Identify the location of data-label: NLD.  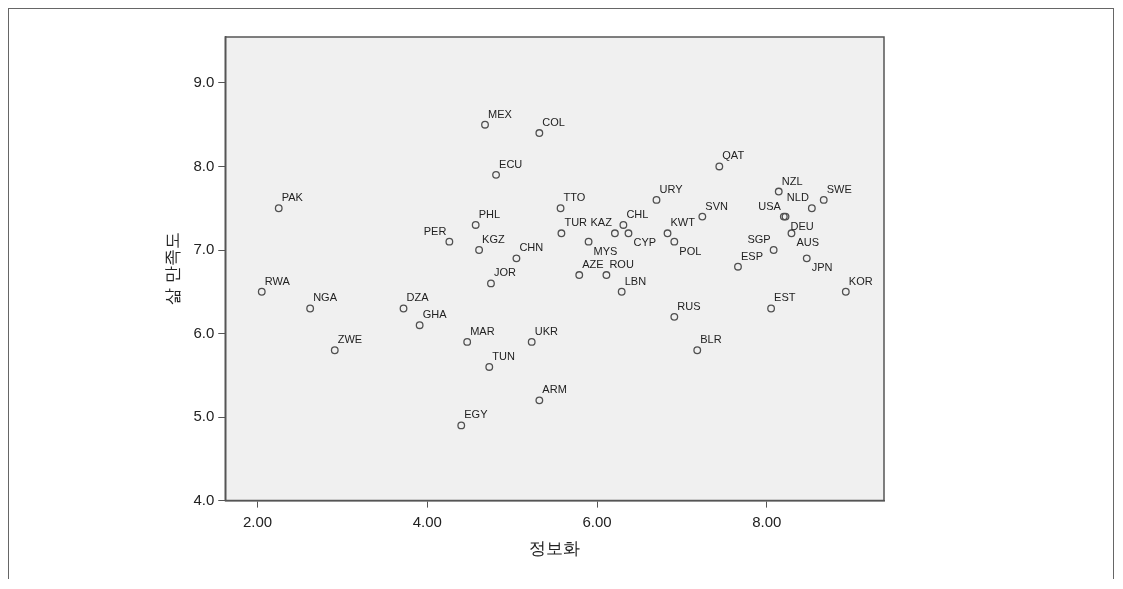
(797, 197).